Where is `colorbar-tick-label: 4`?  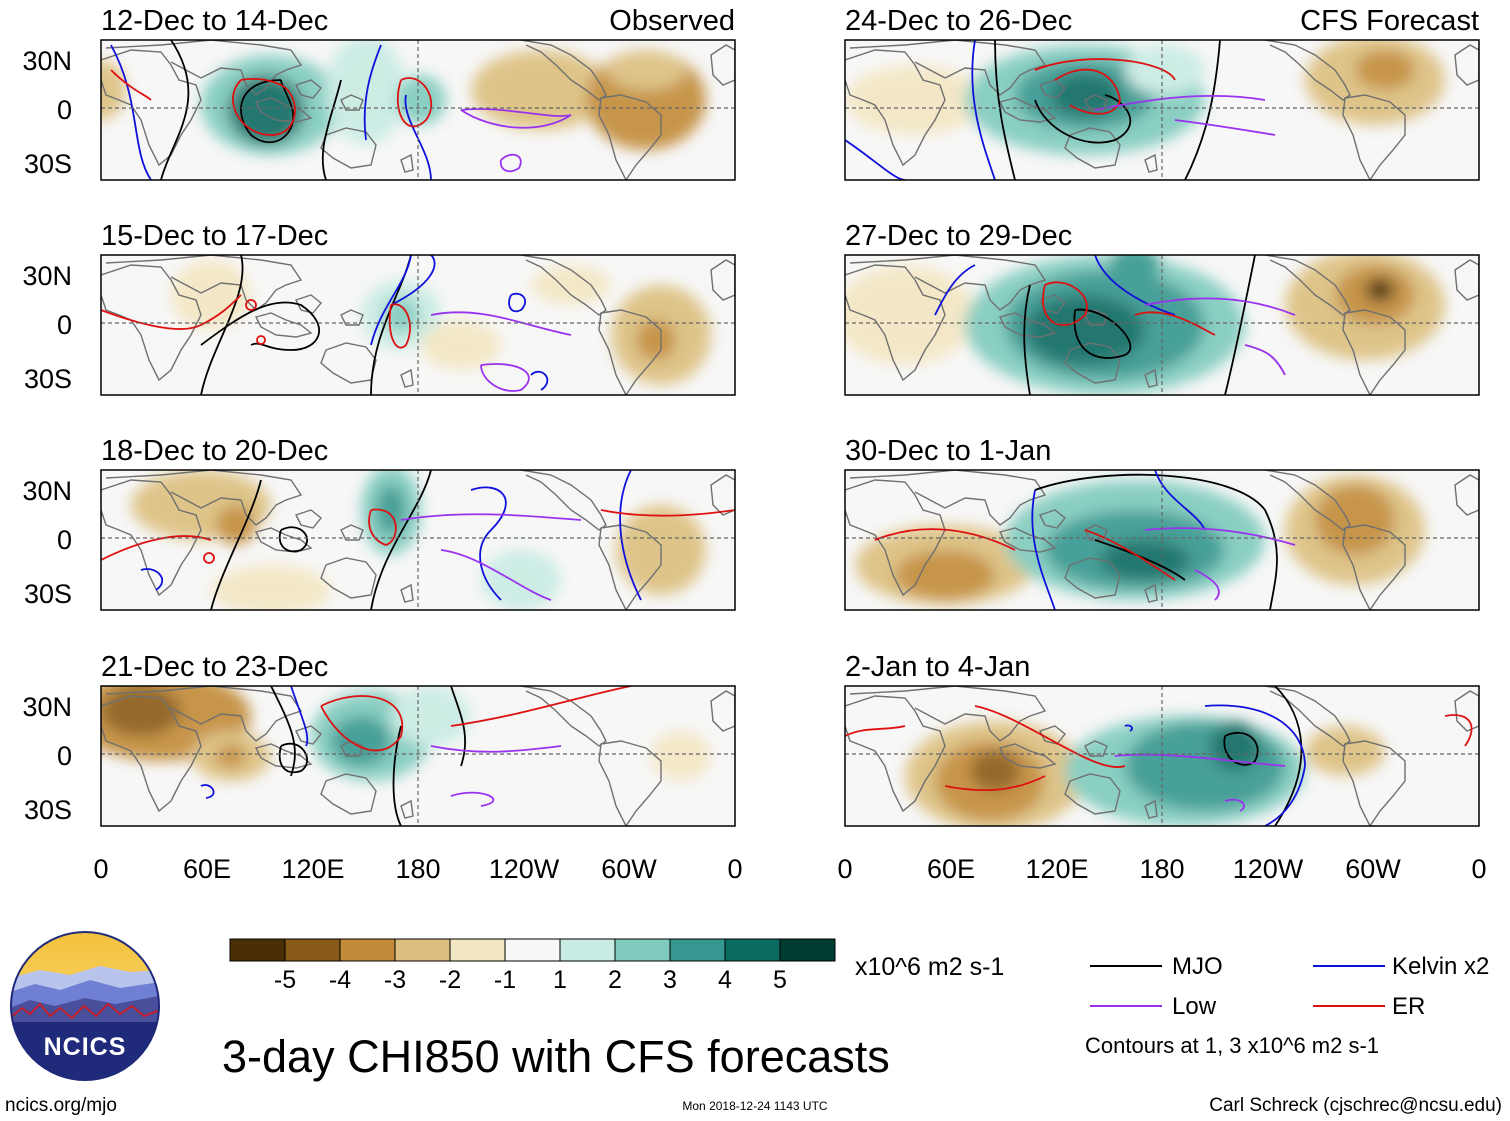 colorbar-tick-label: 4 is located at coordinates (725, 980).